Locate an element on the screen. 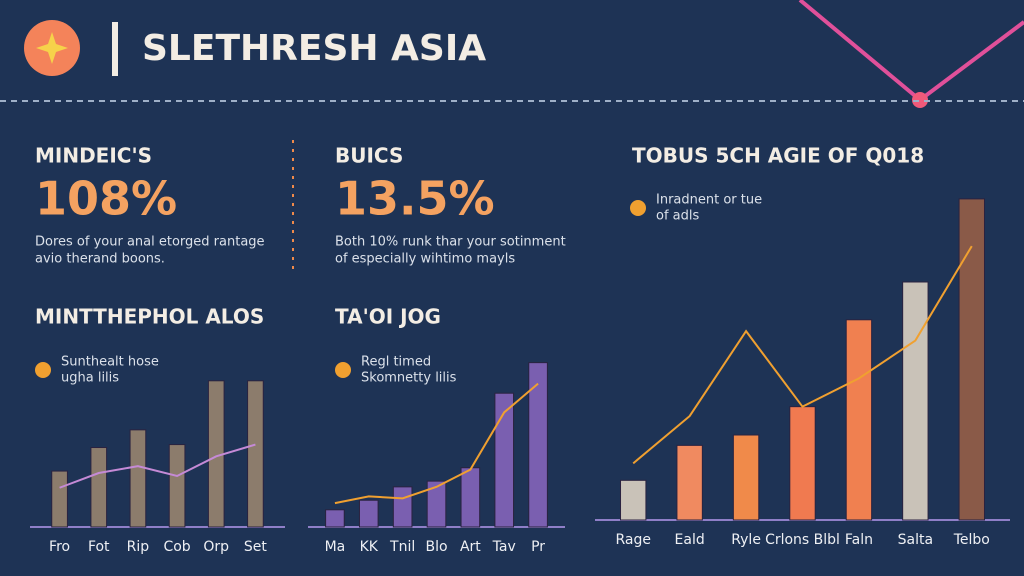  legend-text: Skomnetty lilis is located at coordinates (409, 378).